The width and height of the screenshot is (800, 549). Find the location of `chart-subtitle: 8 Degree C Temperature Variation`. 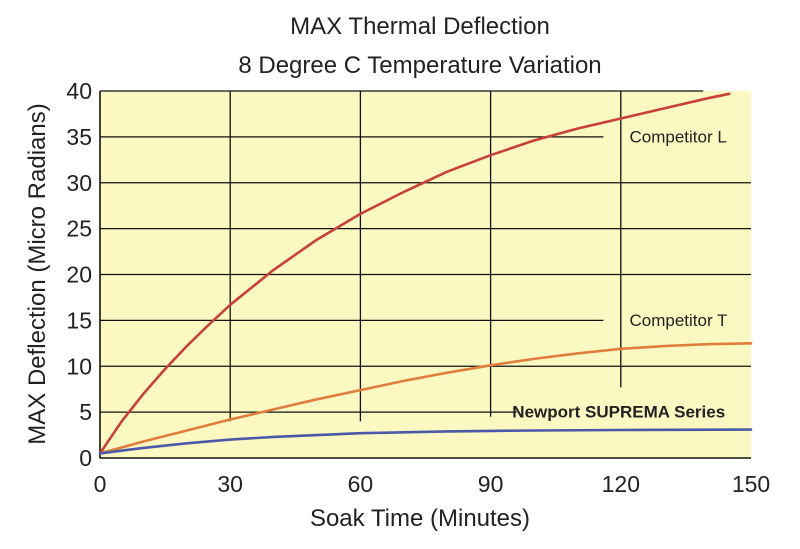

chart-subtitle: 8 Degree C Temperature Variation is located at coordinates (419, 65).